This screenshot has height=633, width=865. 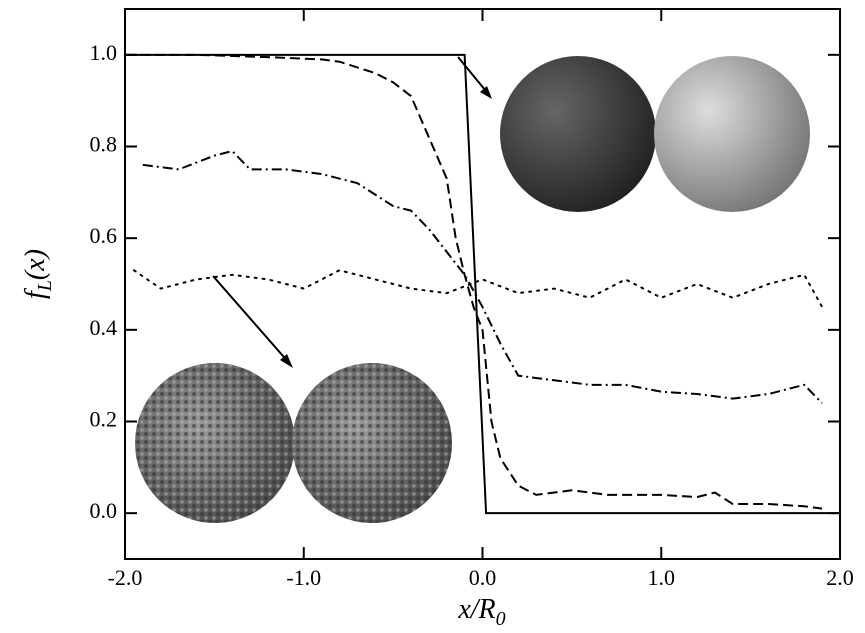 I want to click on y-axis-label: fL(x), so click(x=37, y=274).